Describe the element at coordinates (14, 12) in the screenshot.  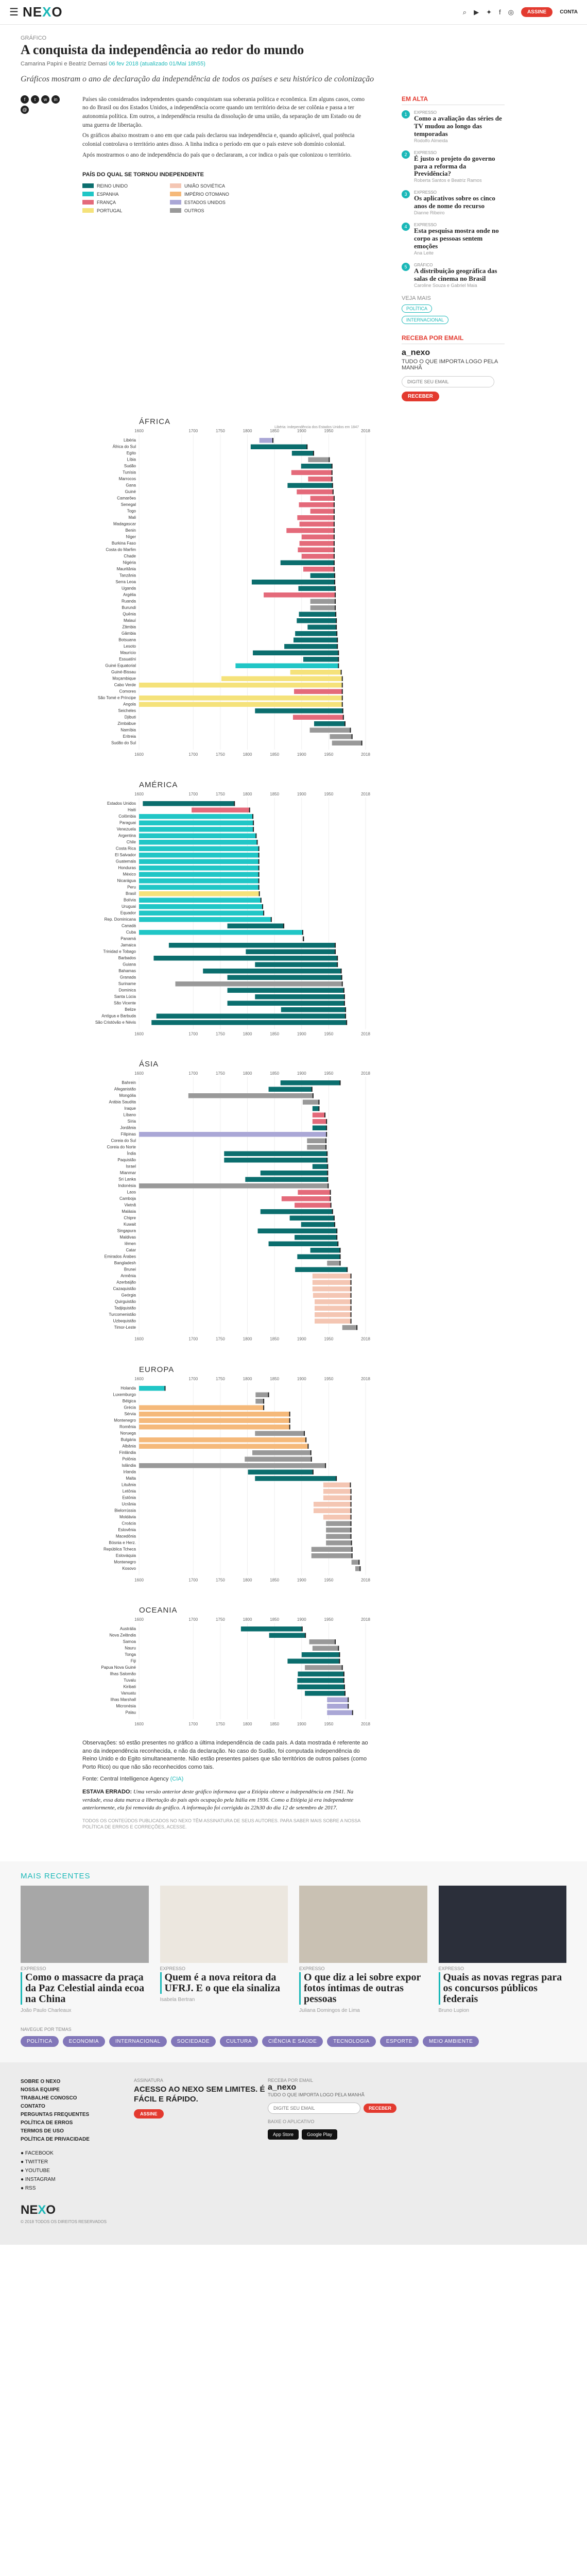
I see `menu-icon: ☰` at that location.